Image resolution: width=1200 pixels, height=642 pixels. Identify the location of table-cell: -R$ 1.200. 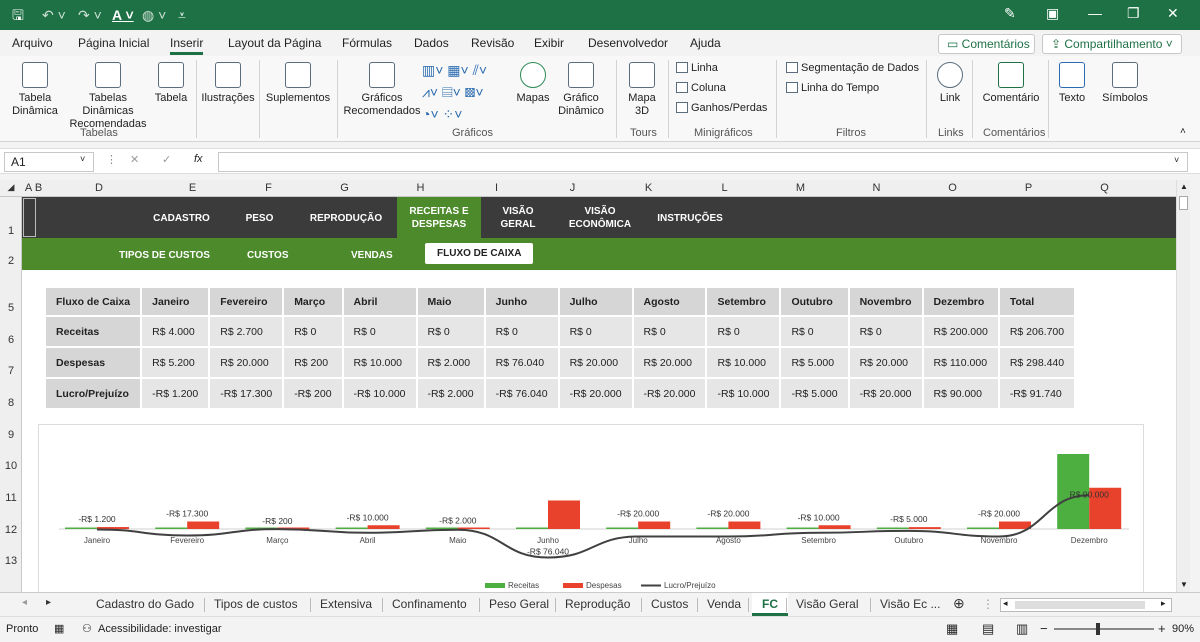
(175, 393).